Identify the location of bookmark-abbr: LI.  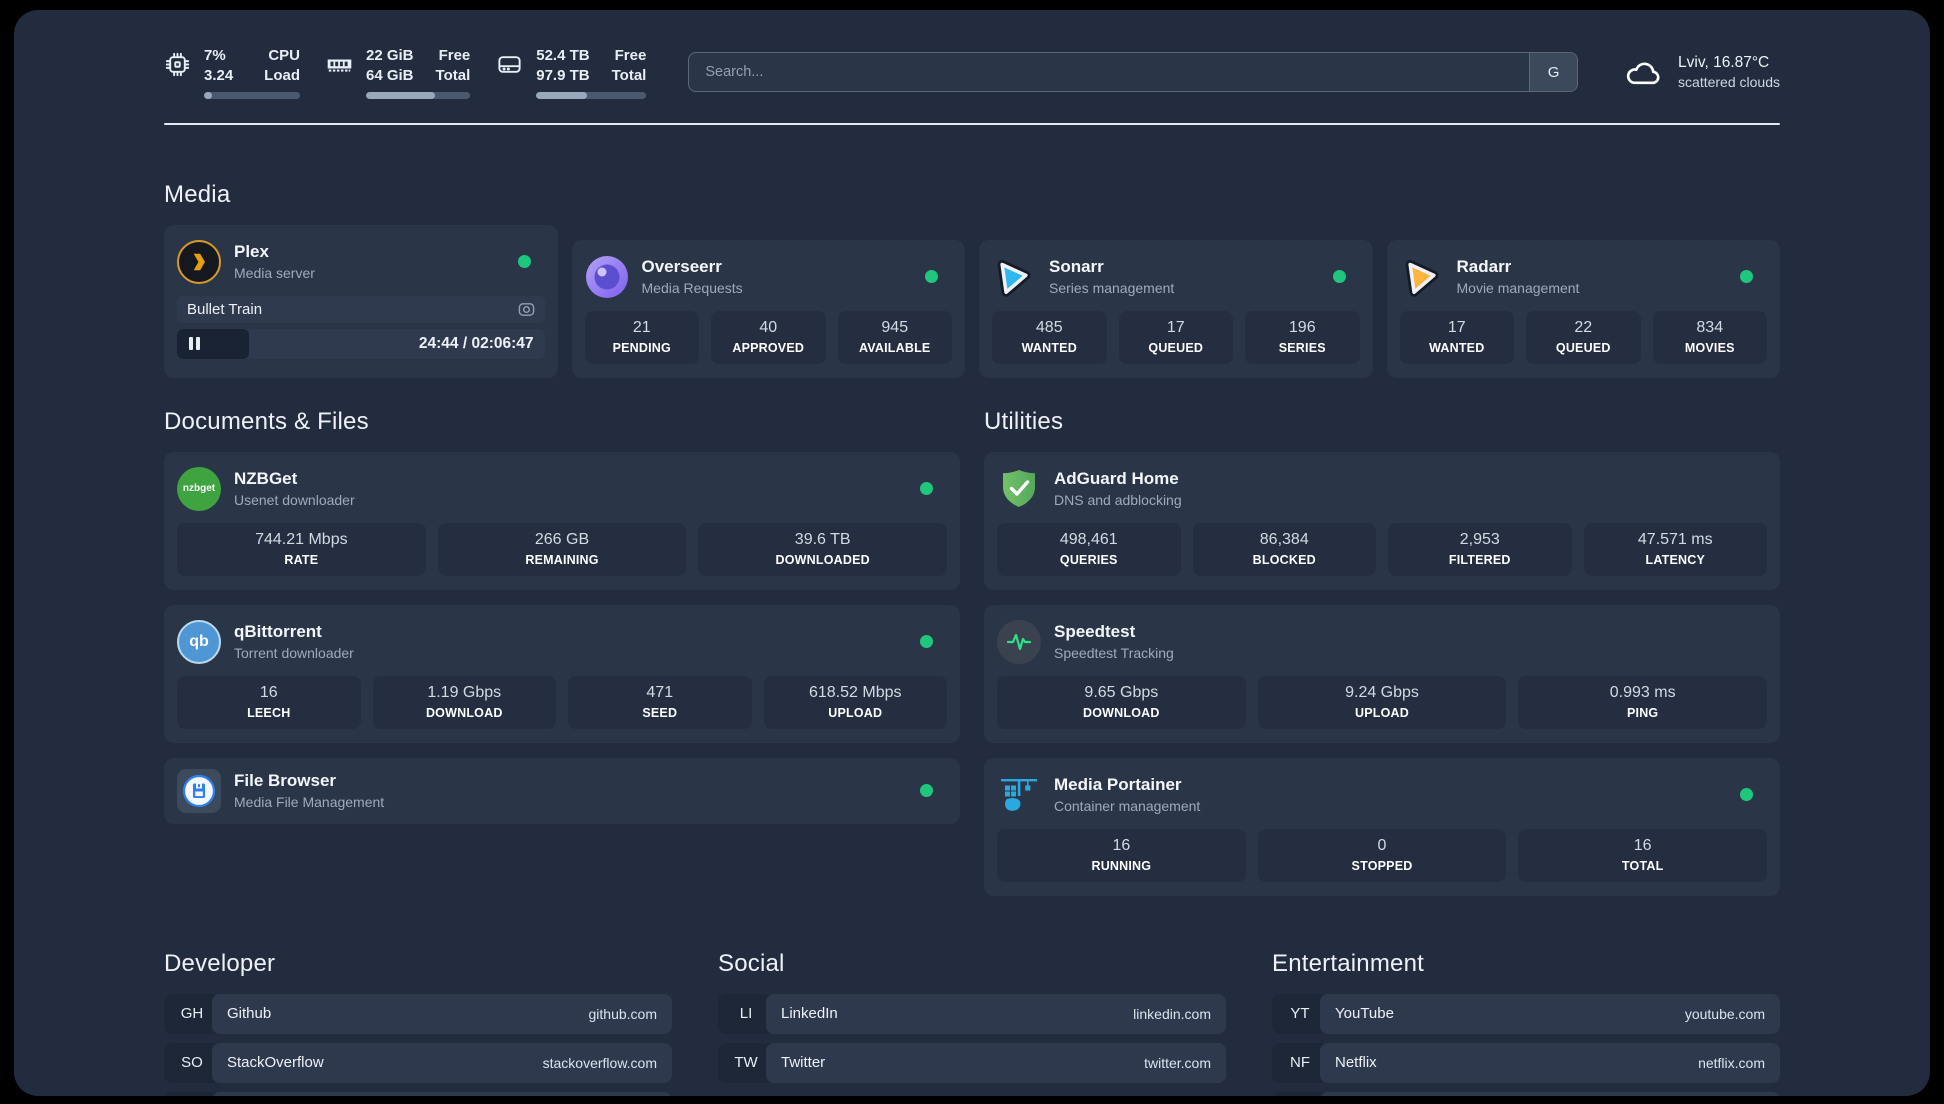
(746, 1013).